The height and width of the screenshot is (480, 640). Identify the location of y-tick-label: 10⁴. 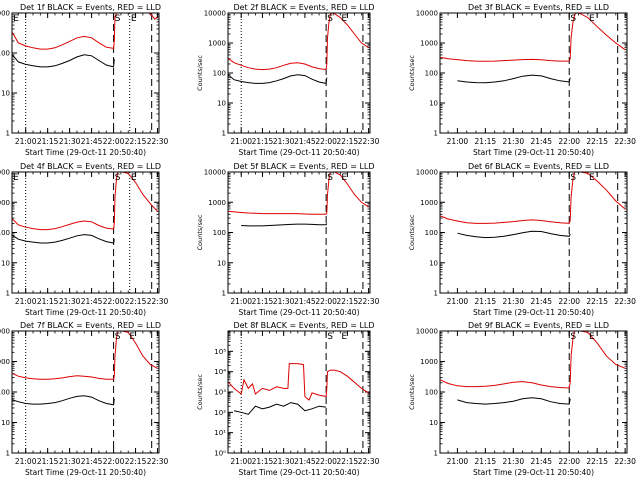
(220, 372).